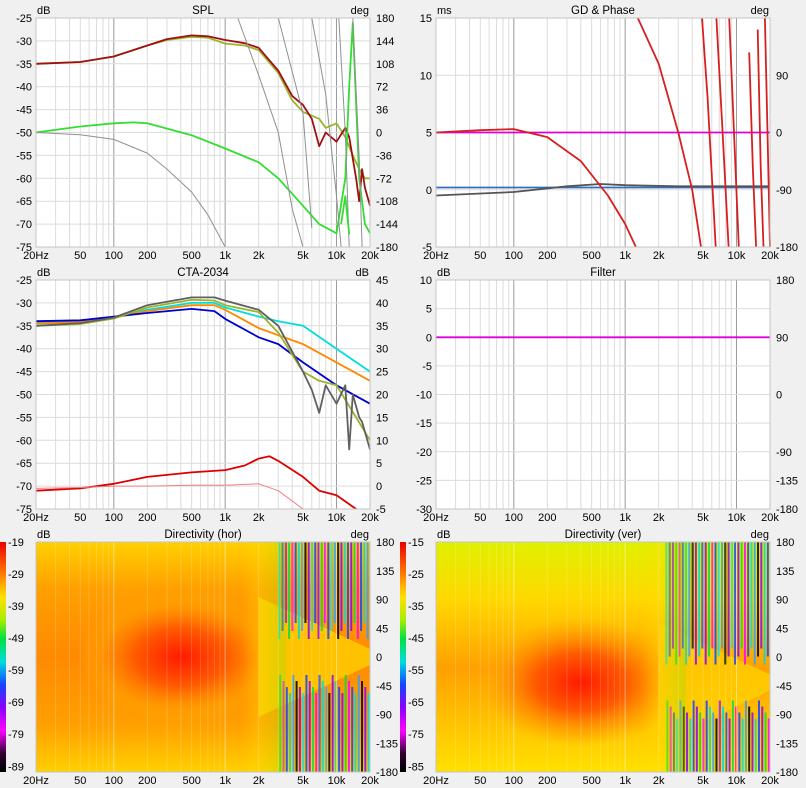  Describe the element at coordinates (24, 156) in the screenshot. I see `y-tick-left: -55` at that location.